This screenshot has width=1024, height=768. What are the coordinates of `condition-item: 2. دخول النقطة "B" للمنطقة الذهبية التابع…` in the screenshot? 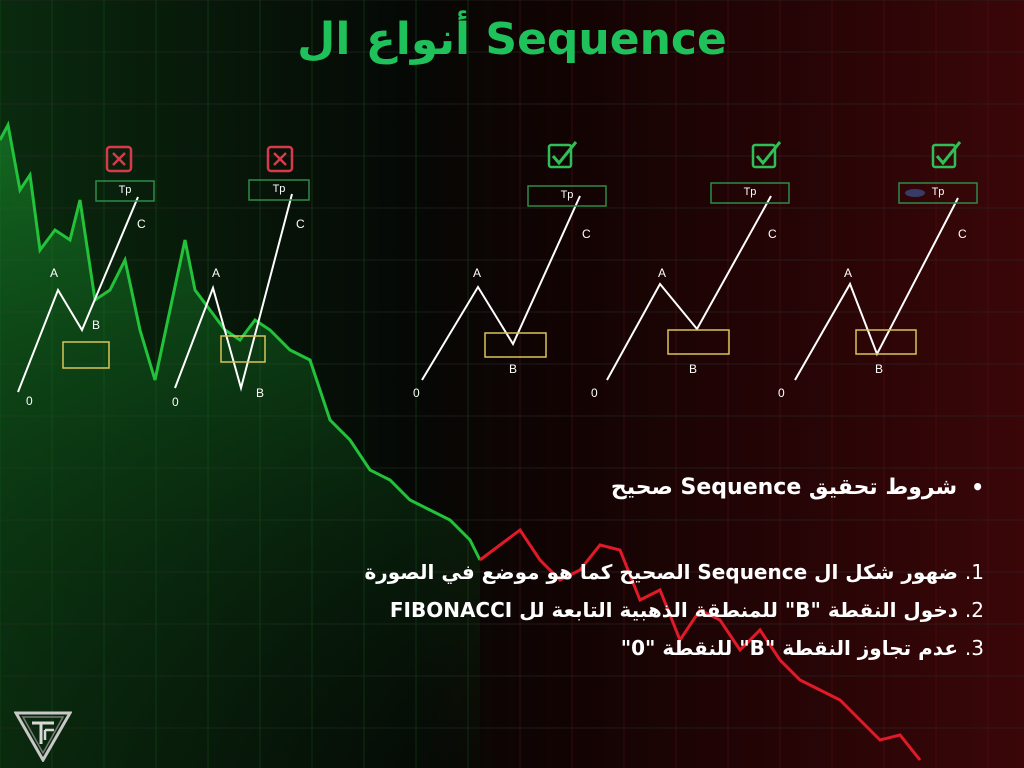 It's located at (634, 610).